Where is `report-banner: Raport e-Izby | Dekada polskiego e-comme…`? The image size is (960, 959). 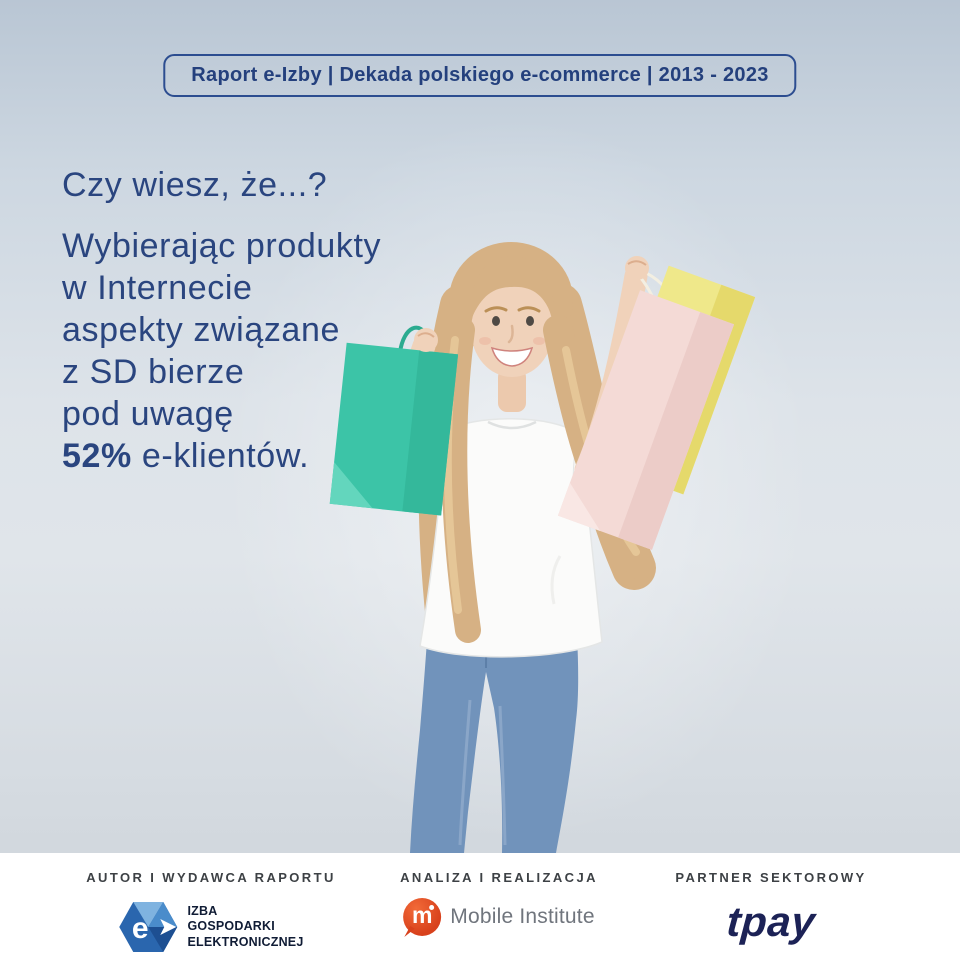
report-banner: Raport e-Izby | Dekada polskiego e-comme… is located at coordinates (480, 75).